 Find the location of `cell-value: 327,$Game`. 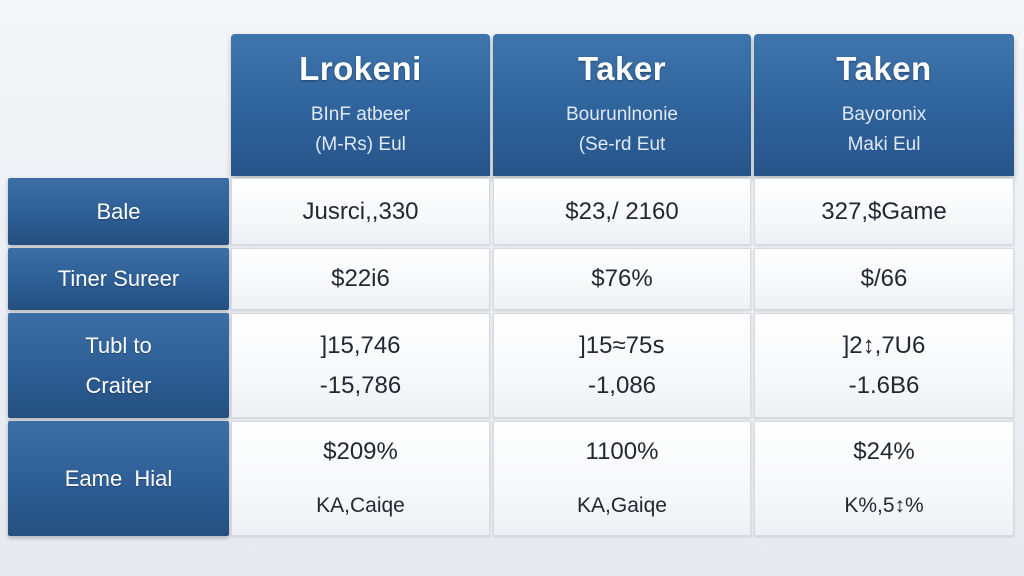

cell-value: 327,$Game is located at coordinates (884, 211).